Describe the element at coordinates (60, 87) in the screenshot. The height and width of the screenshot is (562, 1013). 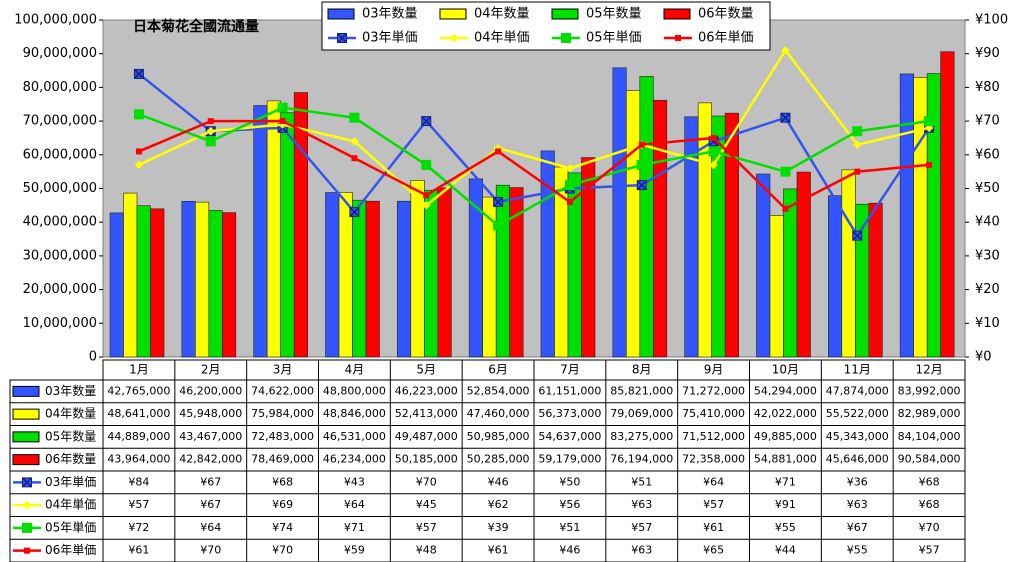
I see `y-tick-label: 80,000,000` at that location.